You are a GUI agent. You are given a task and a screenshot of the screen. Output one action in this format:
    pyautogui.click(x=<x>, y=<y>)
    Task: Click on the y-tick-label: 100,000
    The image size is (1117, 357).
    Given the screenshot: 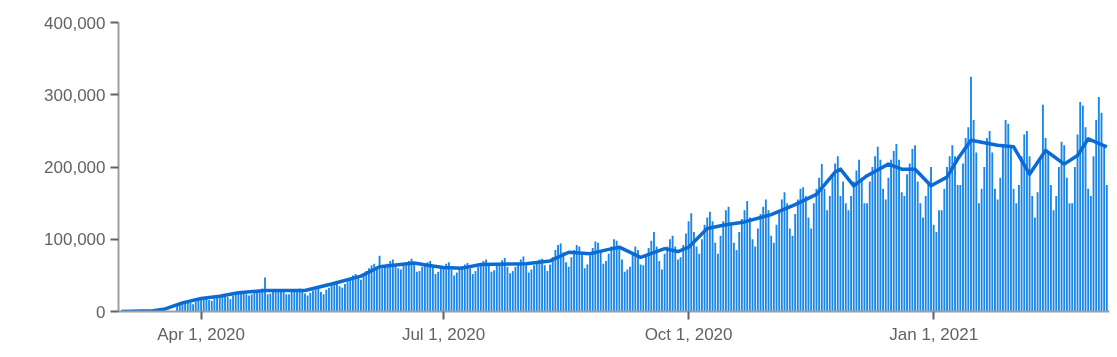 What is the action you would take?
    pyautogui.click(x=75, y=240)
    